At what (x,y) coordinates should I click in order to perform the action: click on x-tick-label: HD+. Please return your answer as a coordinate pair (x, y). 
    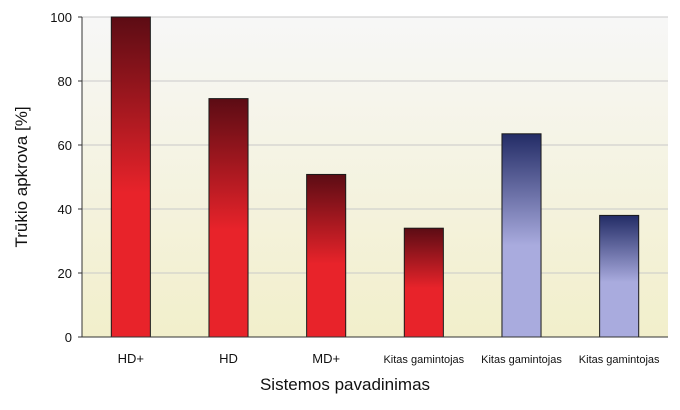
    Looking at the image, I should click on (131, 358).